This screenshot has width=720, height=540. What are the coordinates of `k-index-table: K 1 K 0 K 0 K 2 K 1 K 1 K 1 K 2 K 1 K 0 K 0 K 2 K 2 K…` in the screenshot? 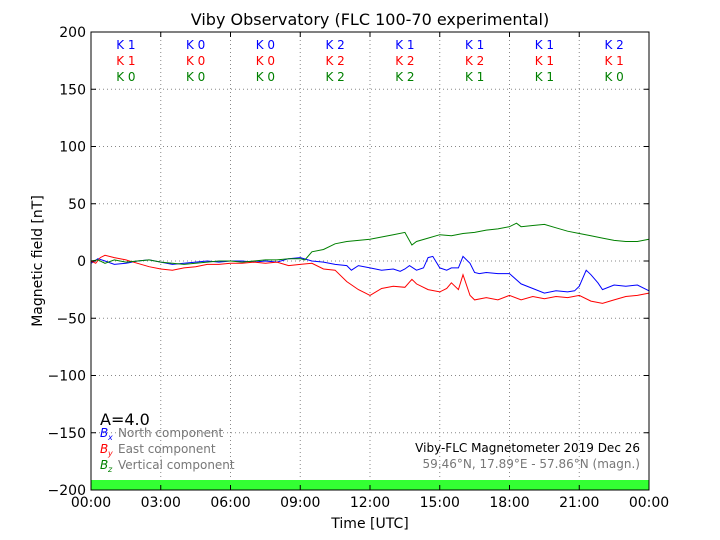 It's located at (370, 61).